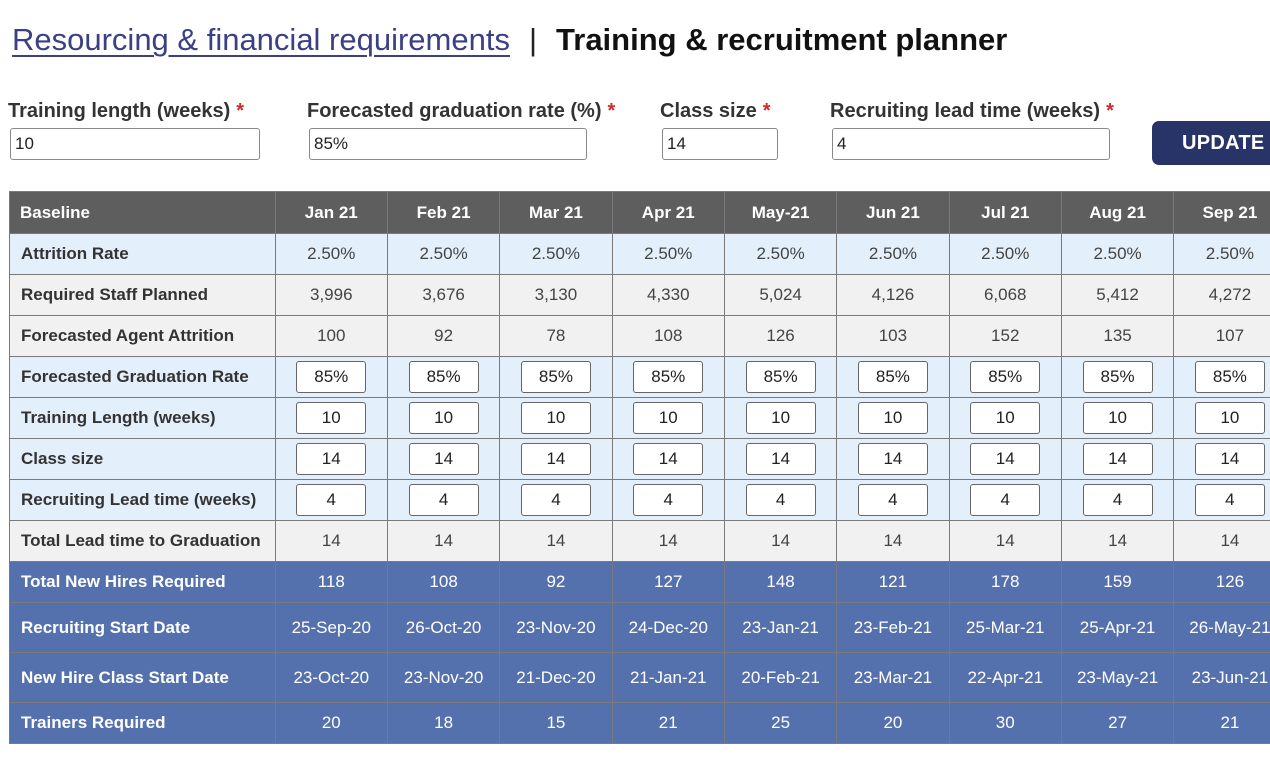 The width and height of the screenshot is (1270, 760). Describe the element at coordinates (443, 677) in the screenshot. I see `table-cell: 23-Nov-20` at that location.